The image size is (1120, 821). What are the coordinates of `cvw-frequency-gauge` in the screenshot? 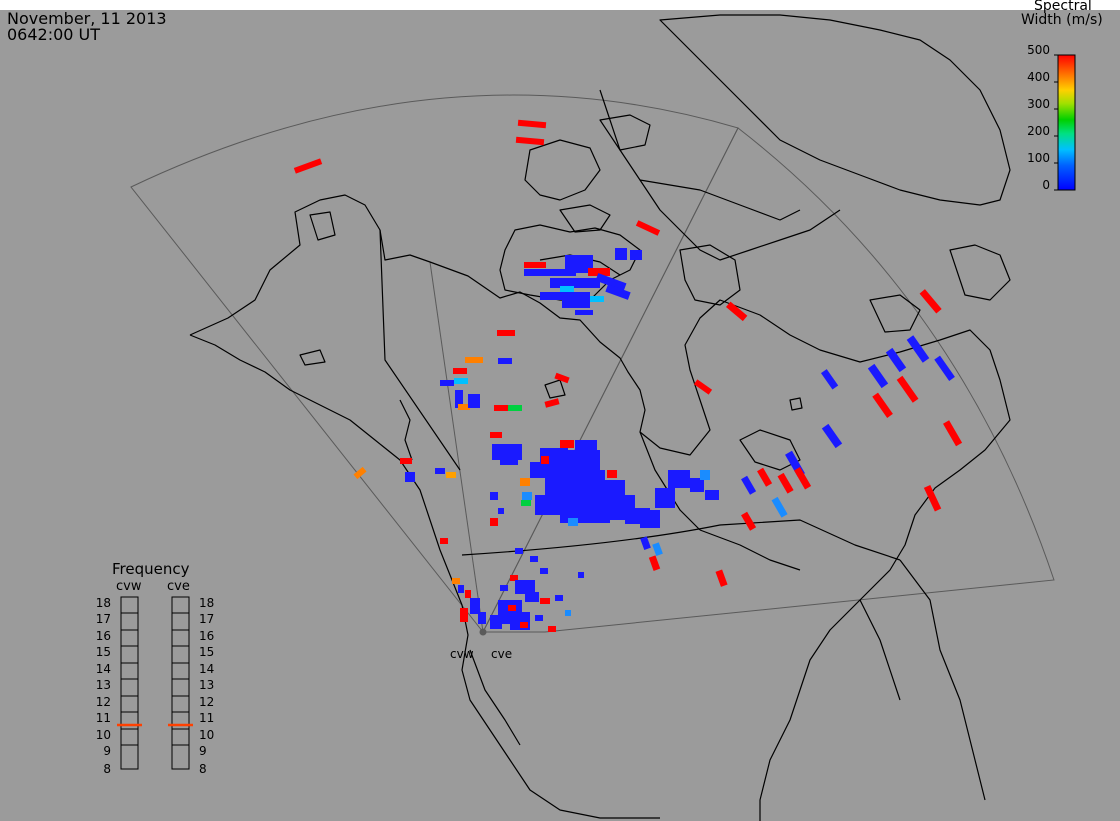 It's located at (129, 683).